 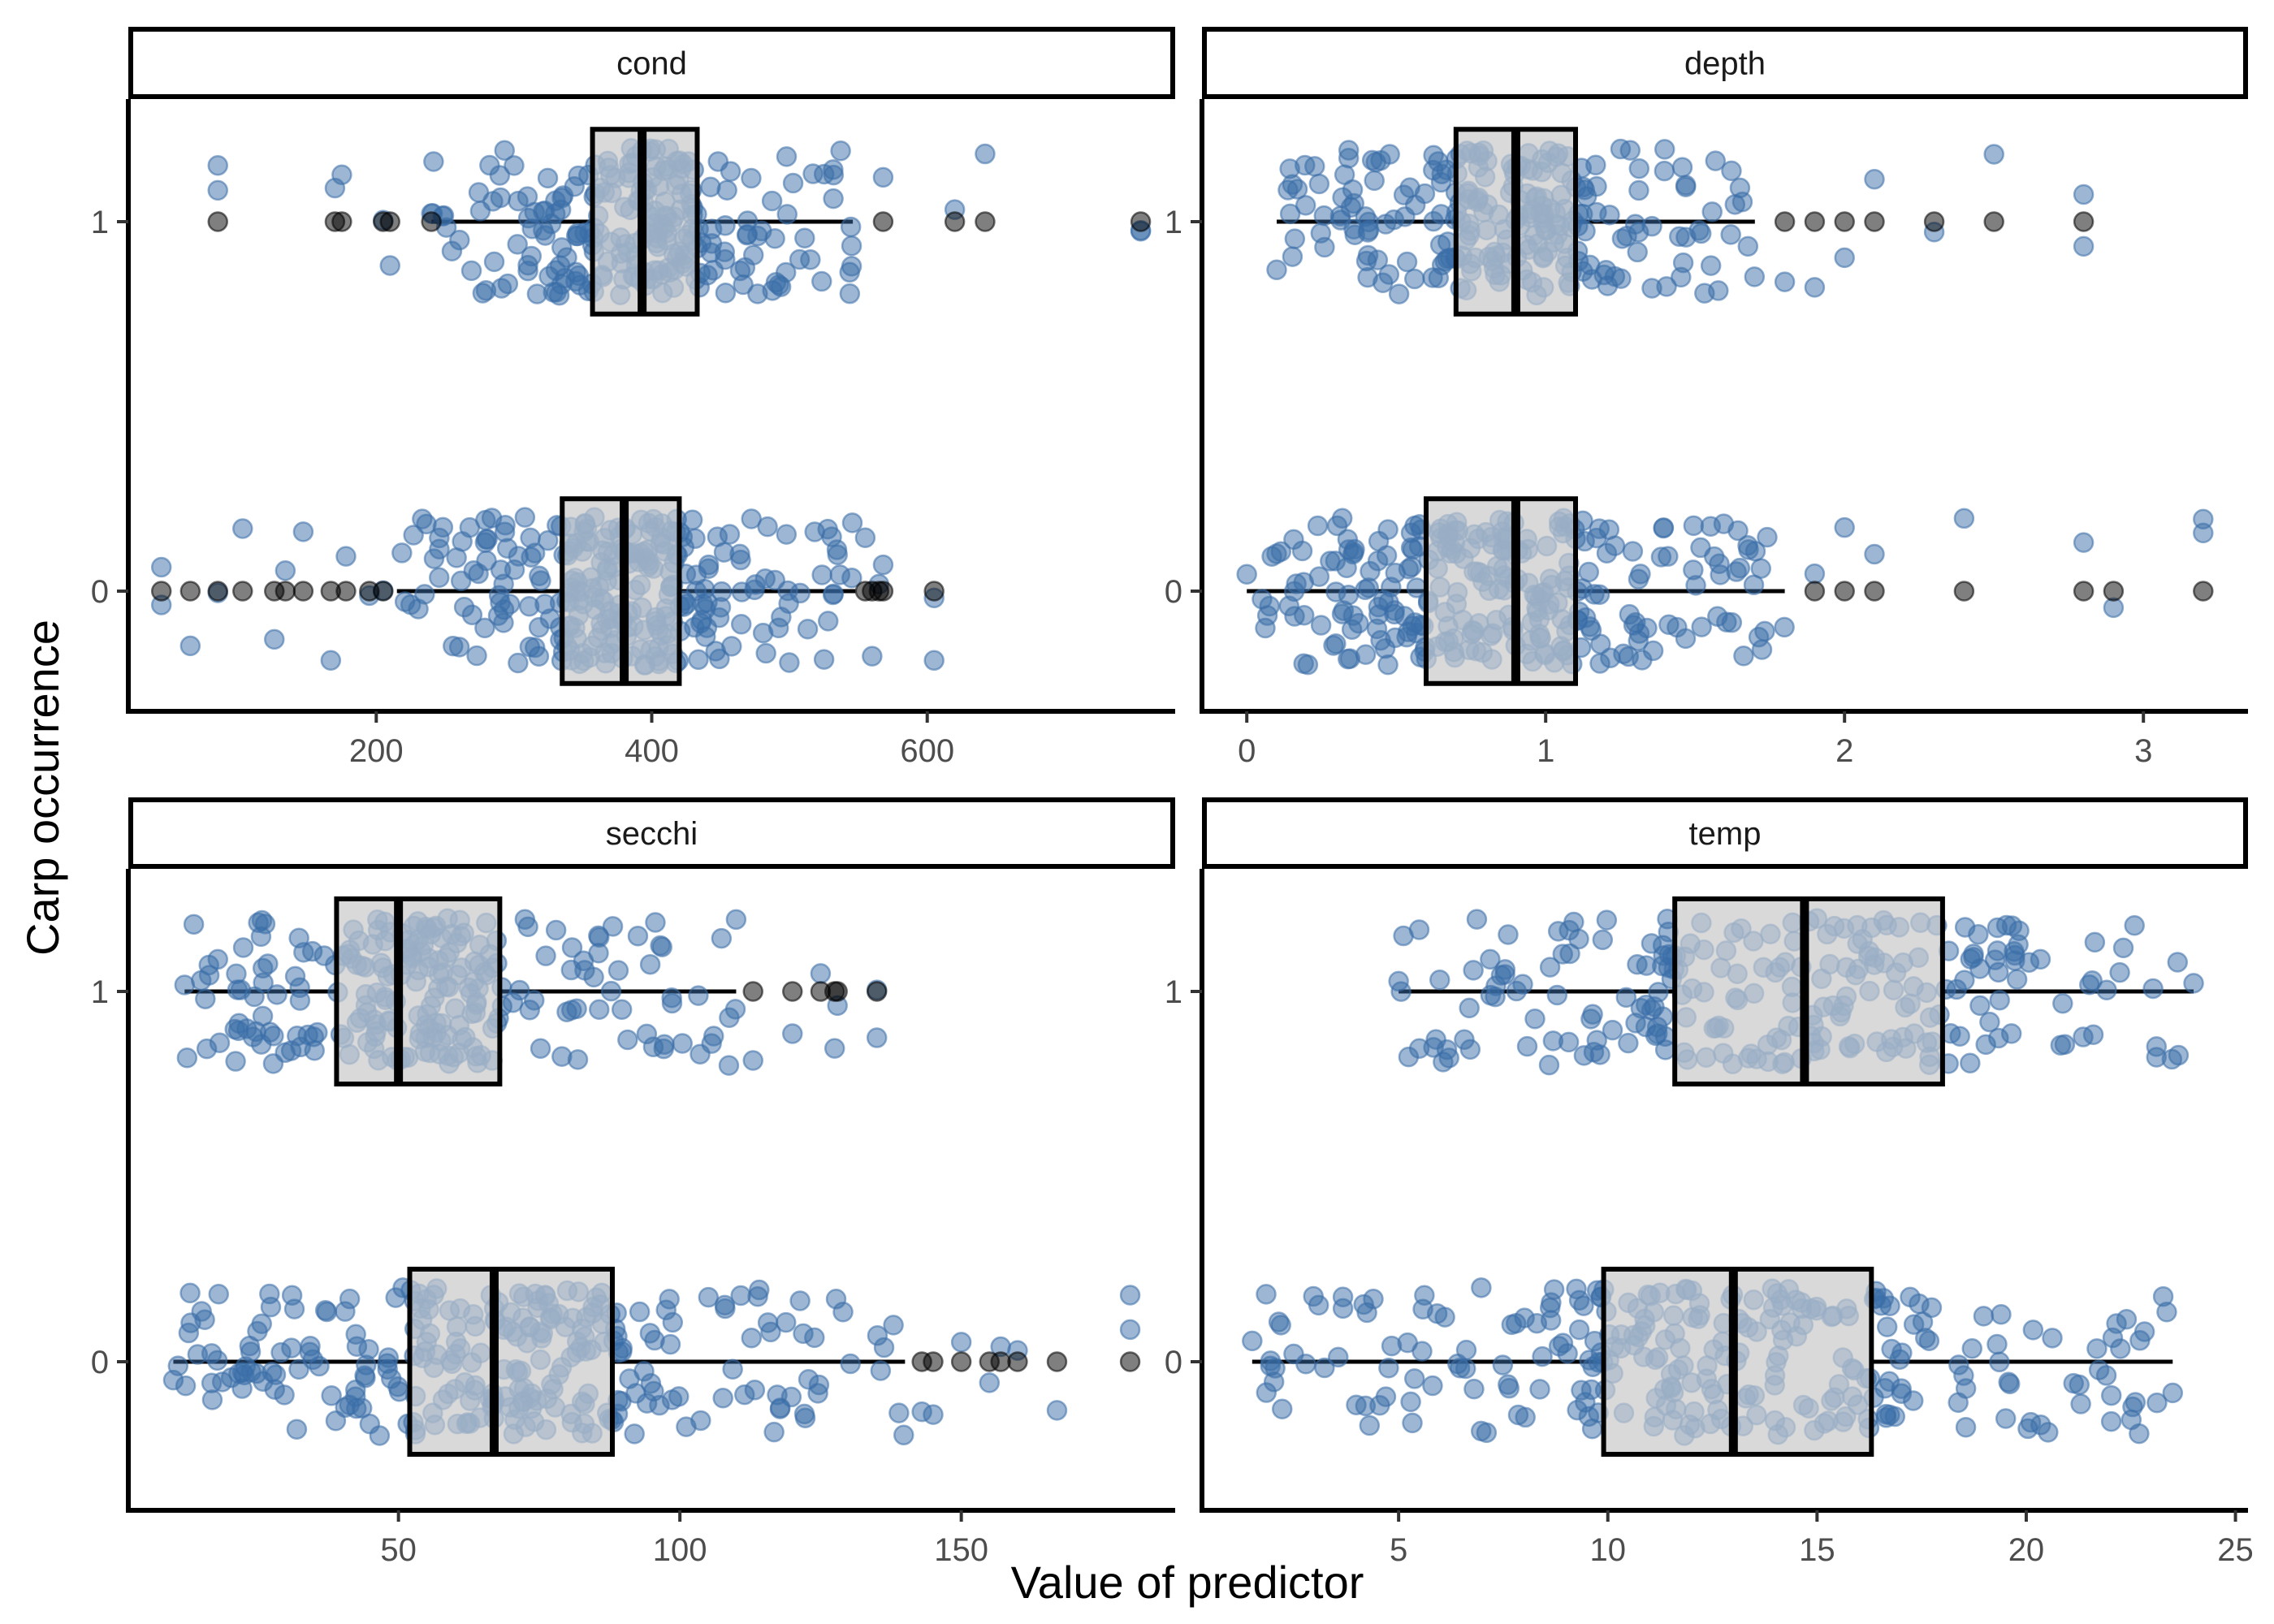 I want to click on strip-temp, so click(x=1725, y=833).